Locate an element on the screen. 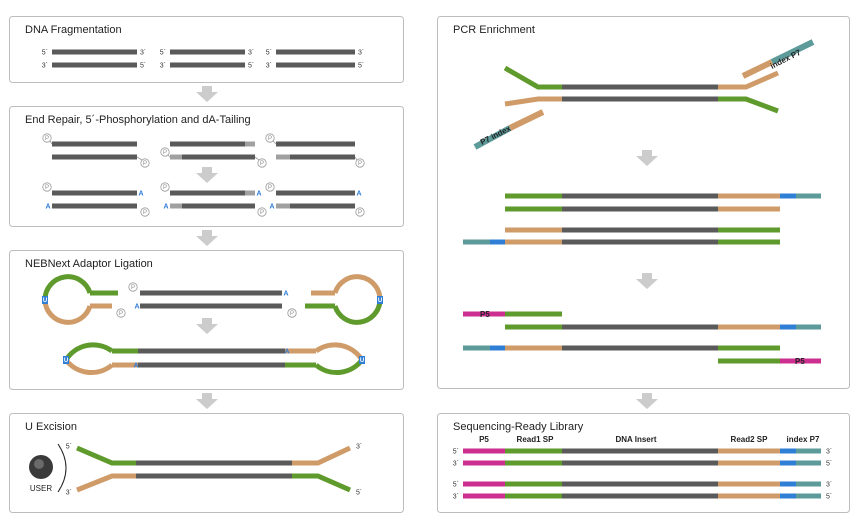 Image resolution: width=865 pixels, height=524 pixels. adaptor-stem-green is located at coordinates (320, 306).